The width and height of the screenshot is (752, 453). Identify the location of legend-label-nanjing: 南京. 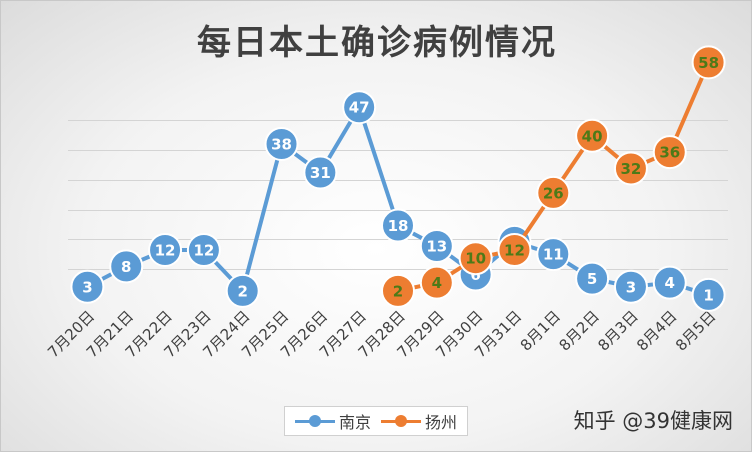
(354, 422).